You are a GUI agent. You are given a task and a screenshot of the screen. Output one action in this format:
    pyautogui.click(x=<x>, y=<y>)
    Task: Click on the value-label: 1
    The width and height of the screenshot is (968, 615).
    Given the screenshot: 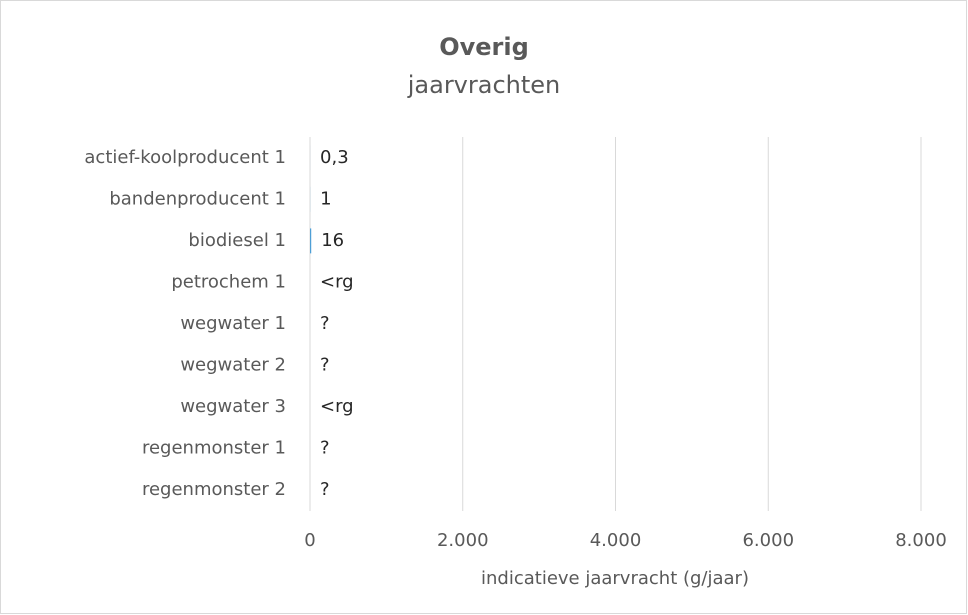 What is the action you would take?
    pyautogui.click(x=325, y=198)
    